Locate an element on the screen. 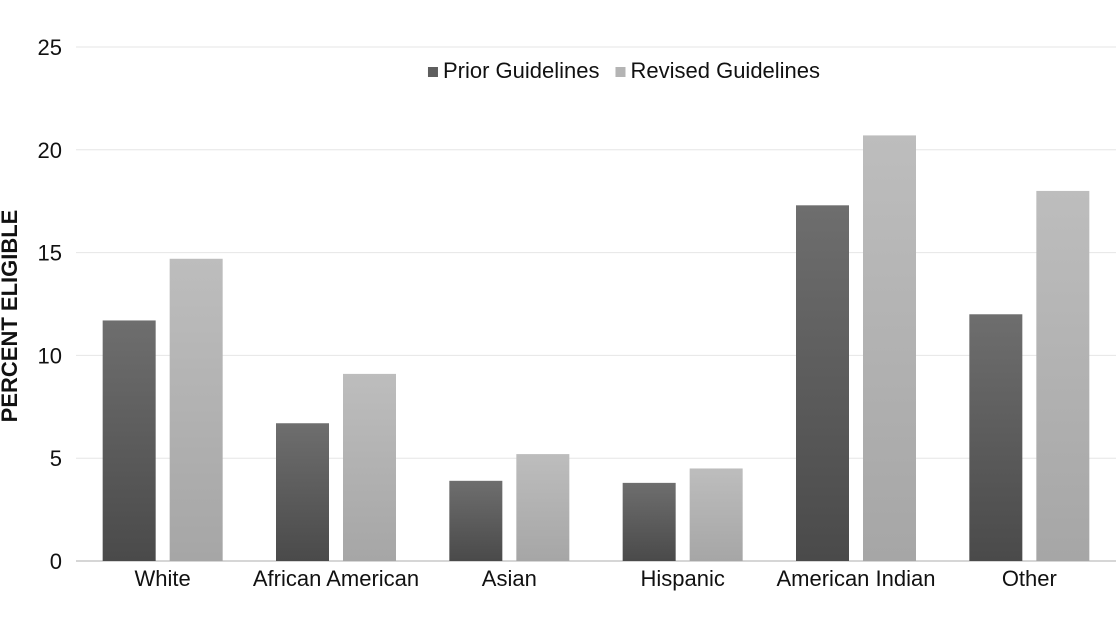  x-category-label: Asian is located at coordinates (509, 578).